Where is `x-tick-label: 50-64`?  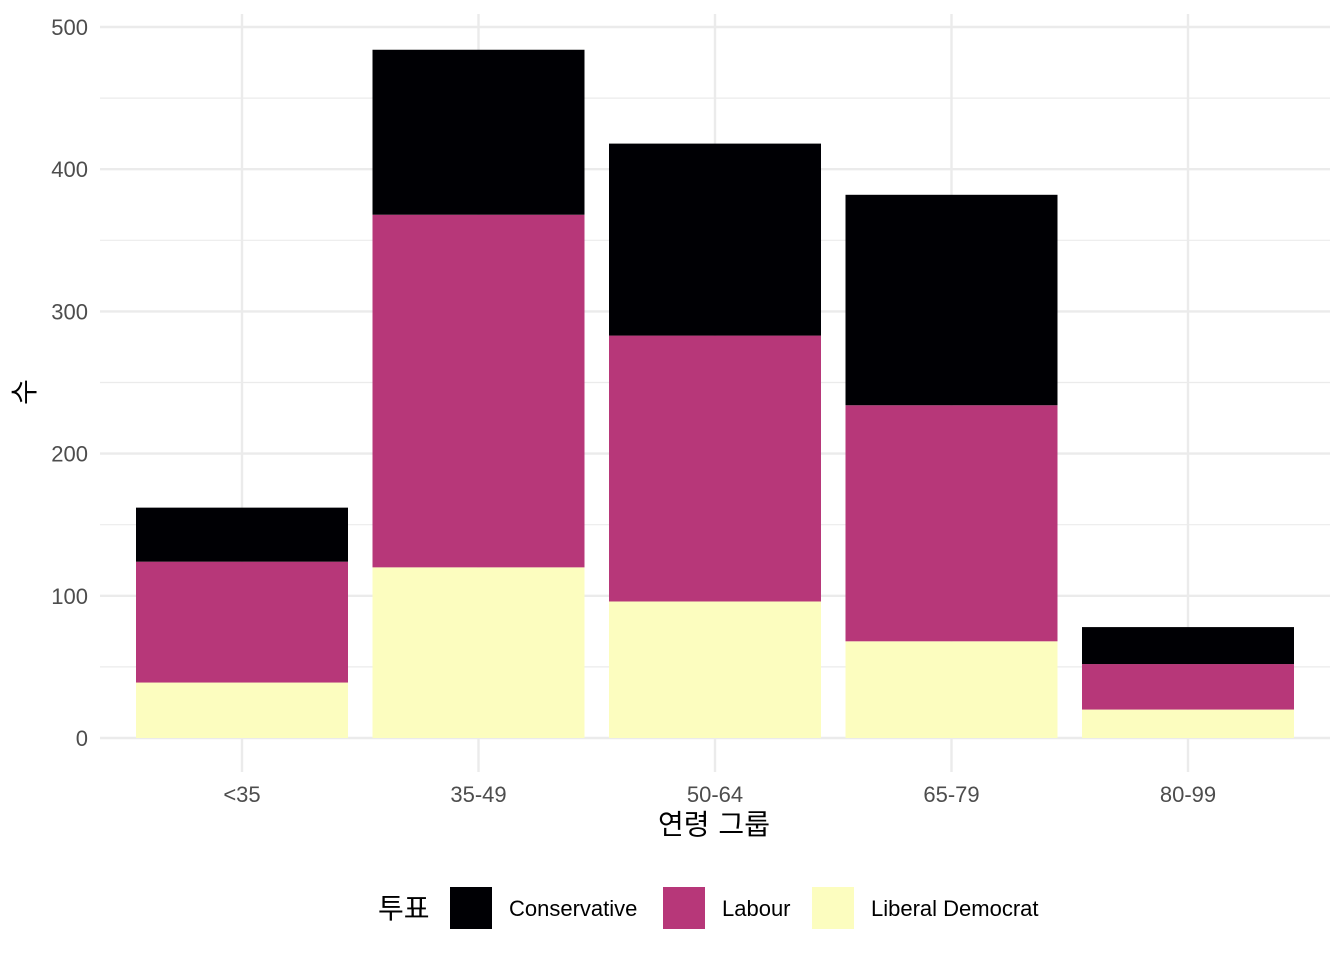
x-tick-label: 50-64 is located at coordinates (715, 794).